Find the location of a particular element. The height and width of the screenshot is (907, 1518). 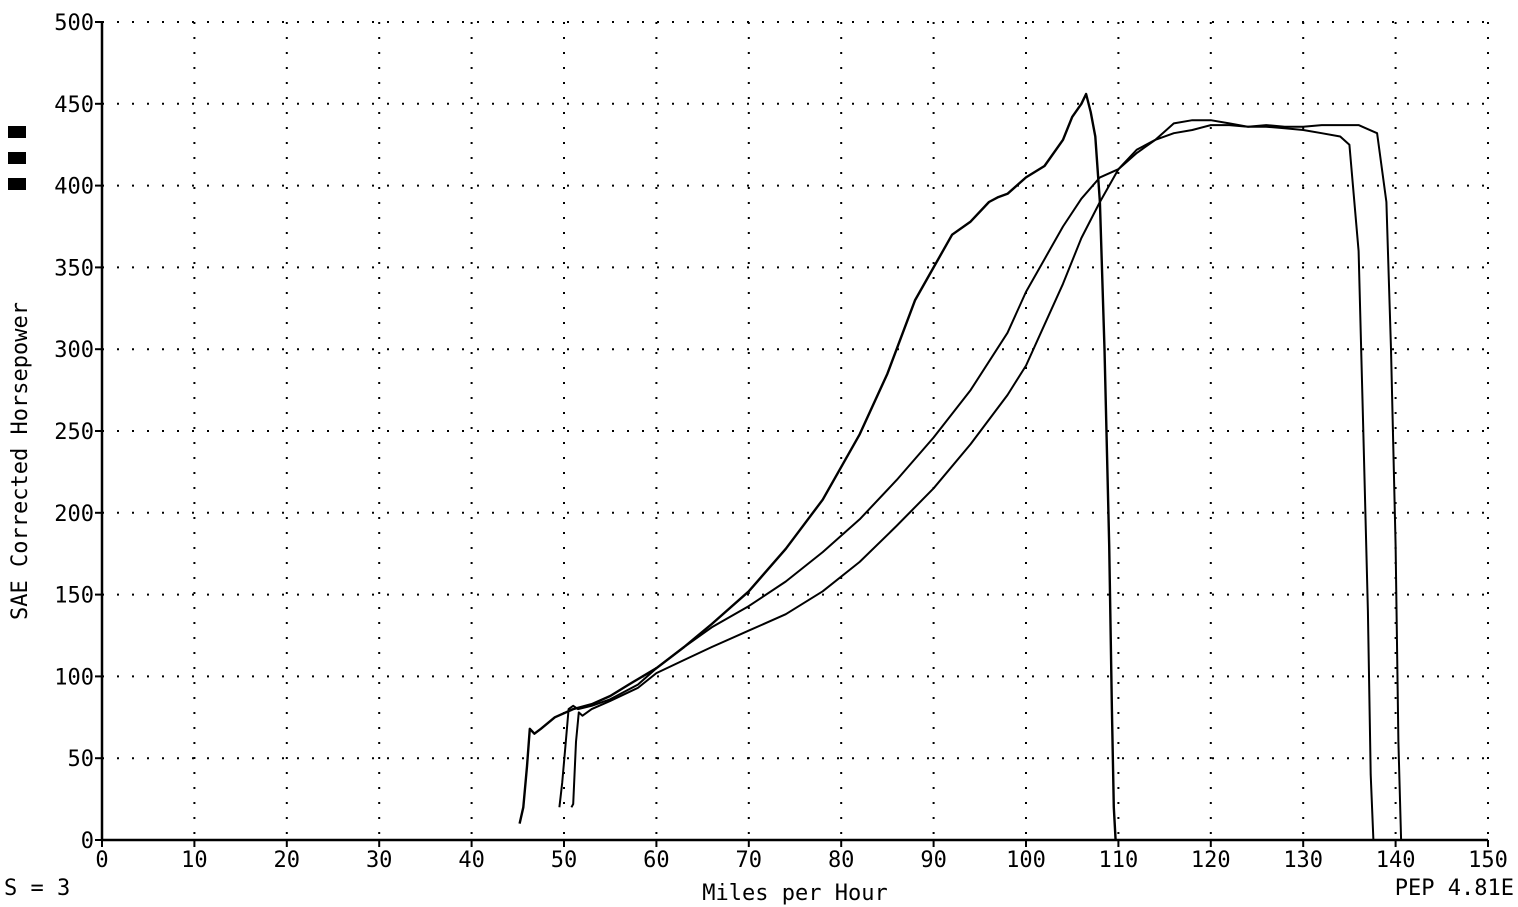

x-tick-label: 70 is located at coordinates (749, 860).